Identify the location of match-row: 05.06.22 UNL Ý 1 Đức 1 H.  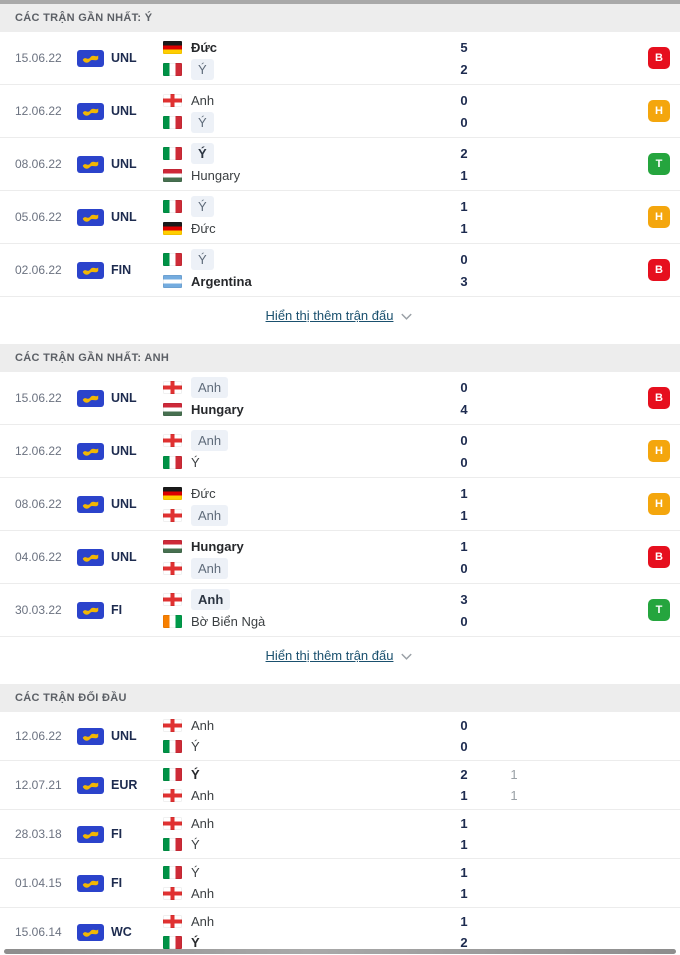
(340, 217).